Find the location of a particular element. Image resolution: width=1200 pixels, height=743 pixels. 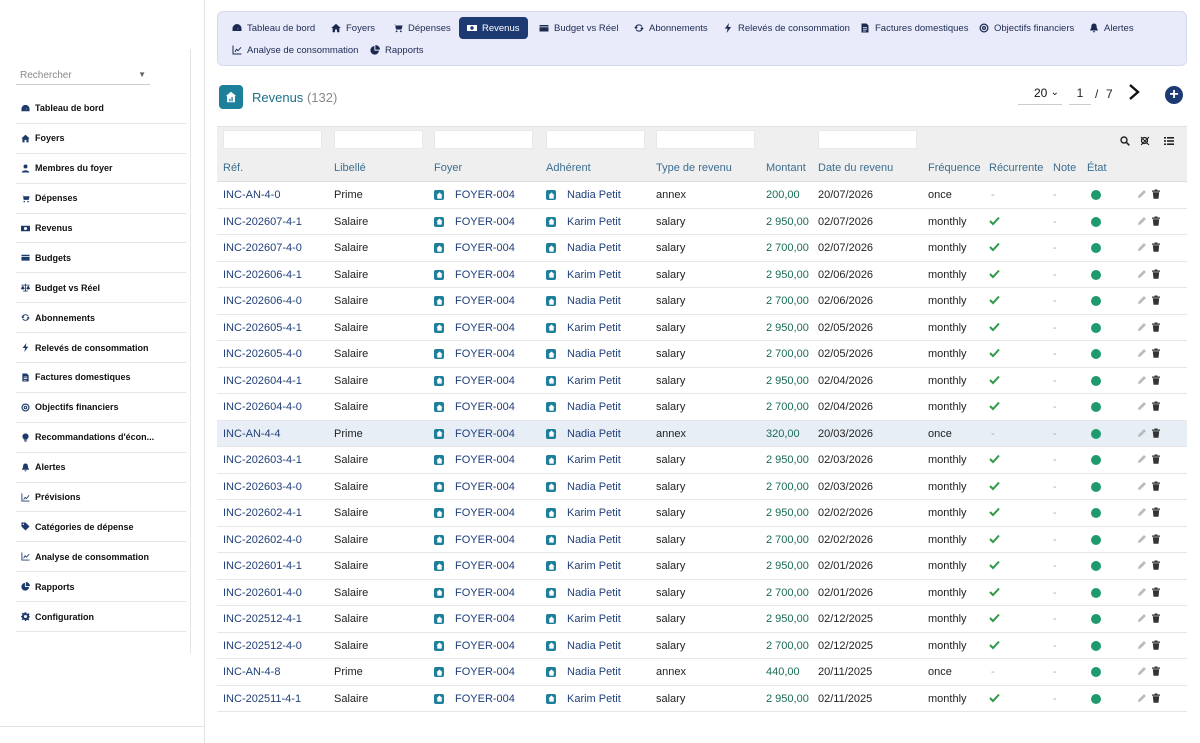

sidebar-item-analyse-de-consommation: Analyse de consommation is located at coordinates (101, 557).